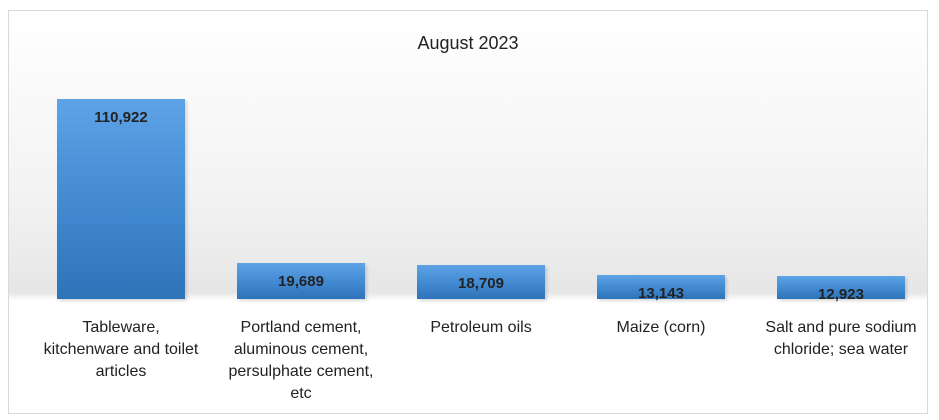  I want to click on x-tick-label: Salt and pure sodium chloride; sea water, so click(841, 338).